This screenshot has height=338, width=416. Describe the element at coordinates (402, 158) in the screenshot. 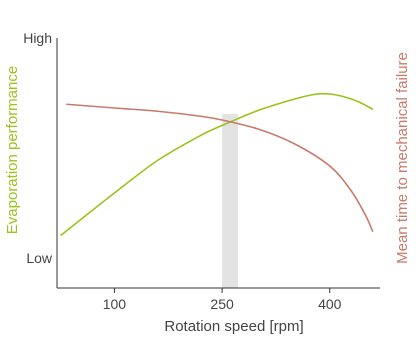

I see `y-axis-right-title: Mean time to mechanical failure` at that location.